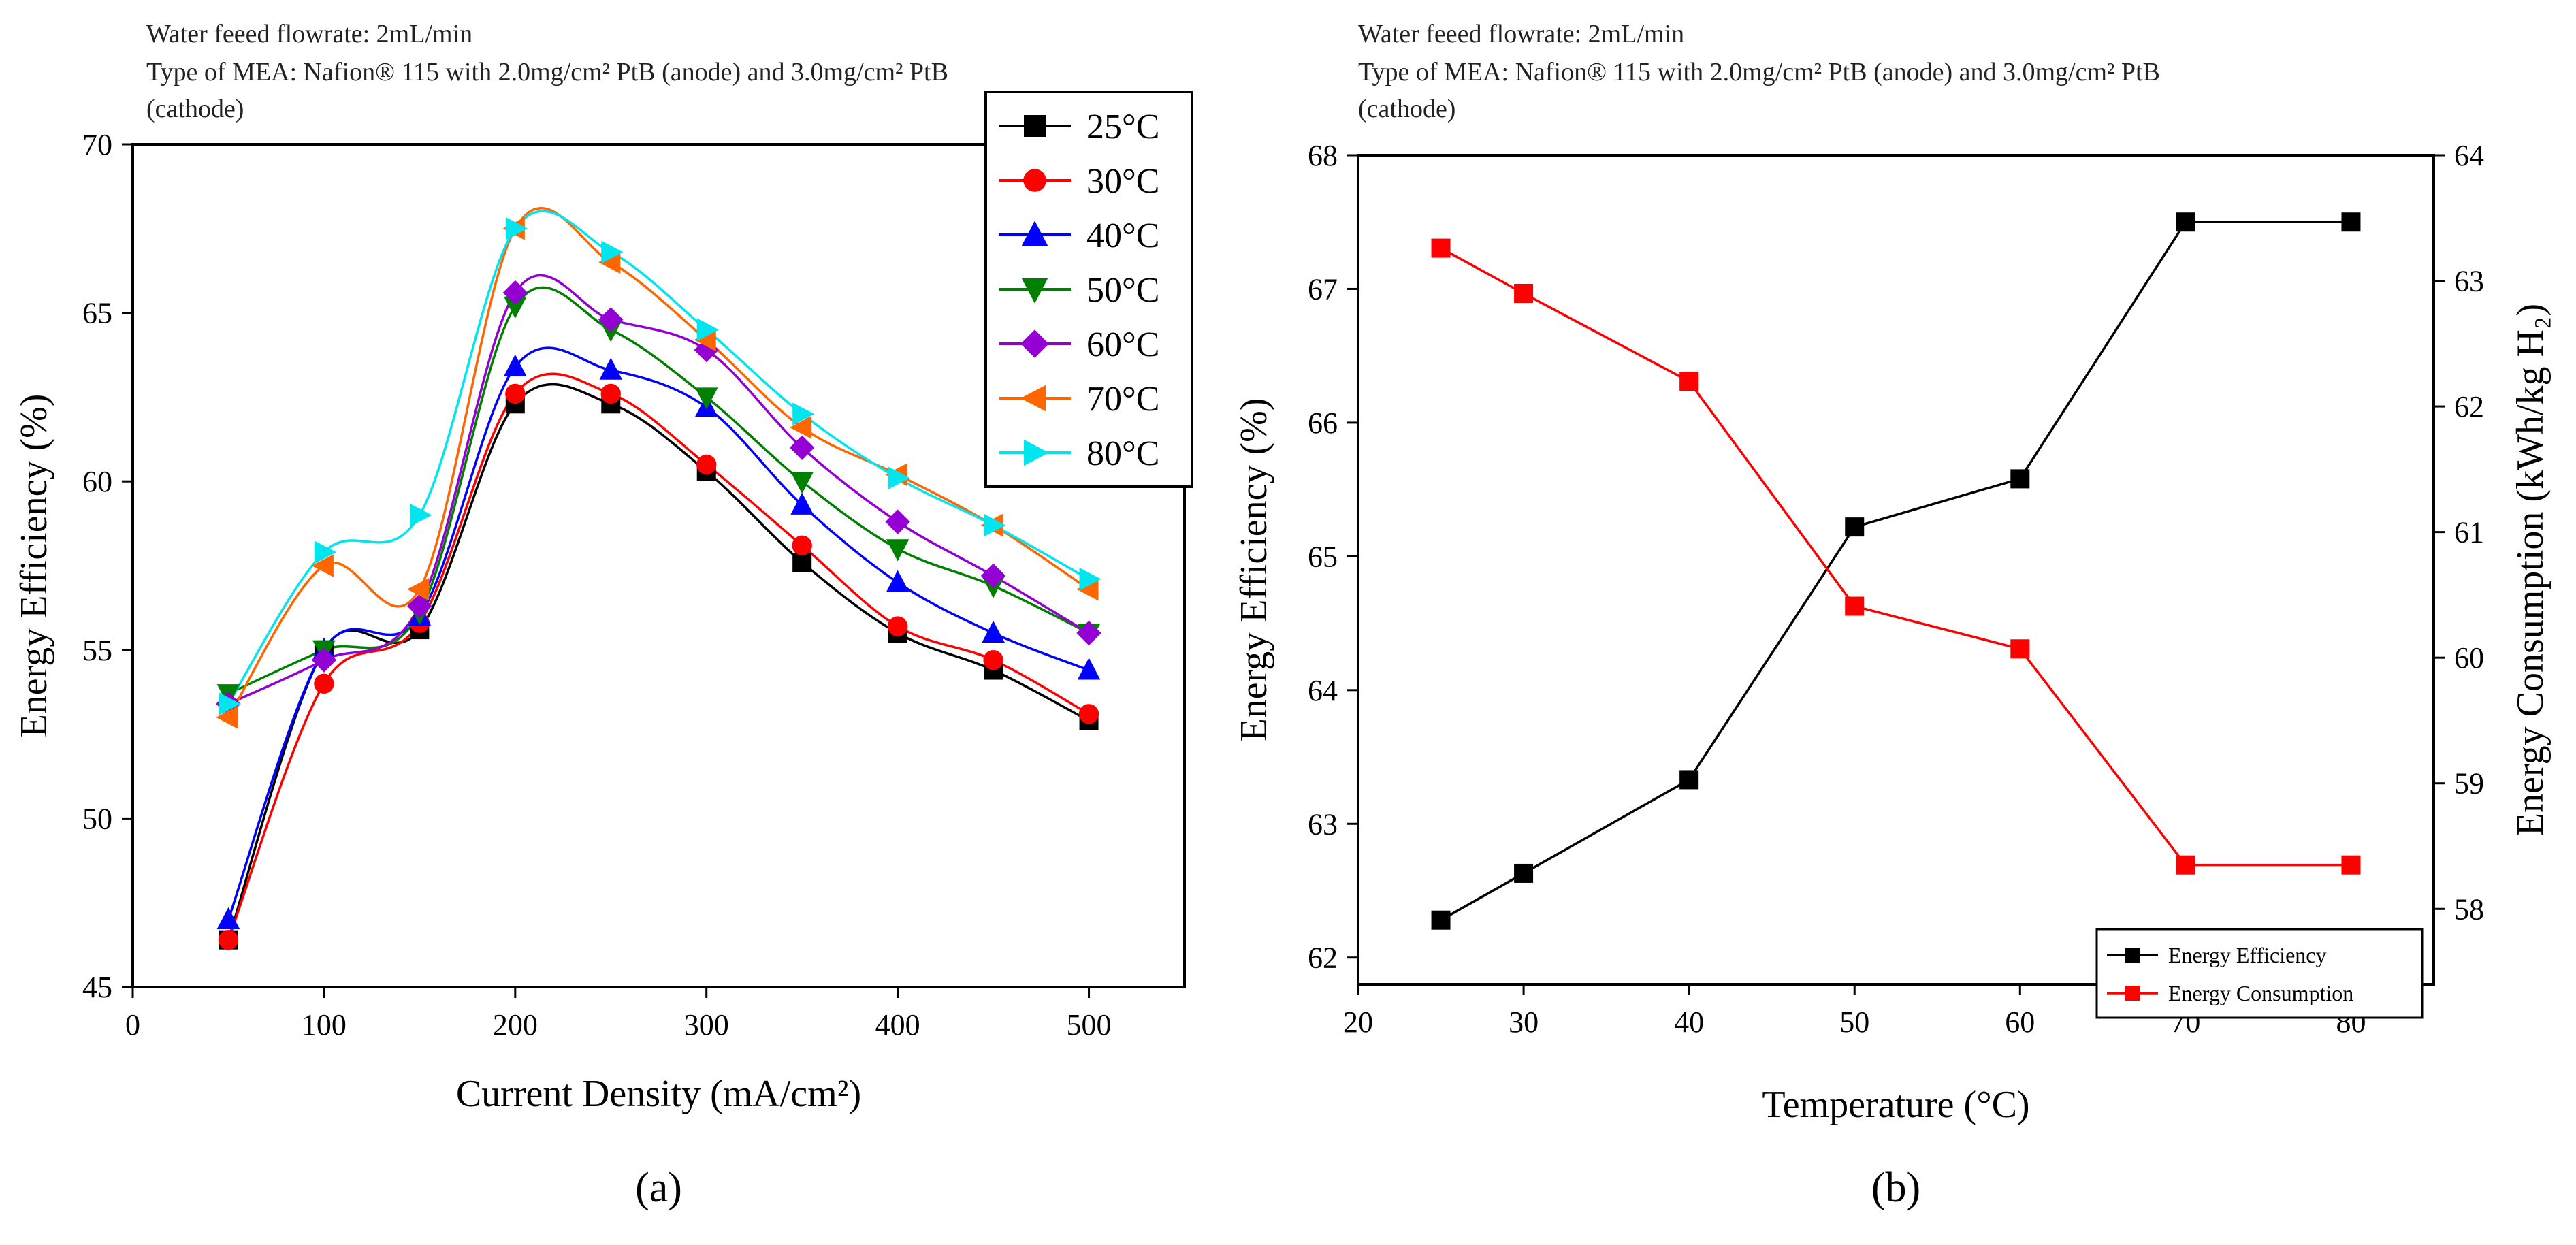  I want to click on chart-a-y-tick-label: 45, so click(97, 987).